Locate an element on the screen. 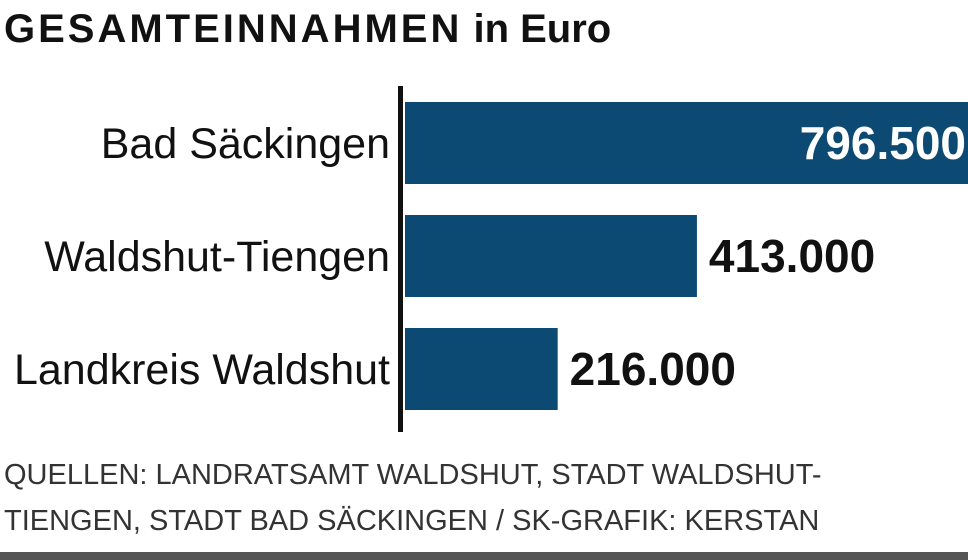  value-label-3: 216.000 is located at coordinates (653, 369).